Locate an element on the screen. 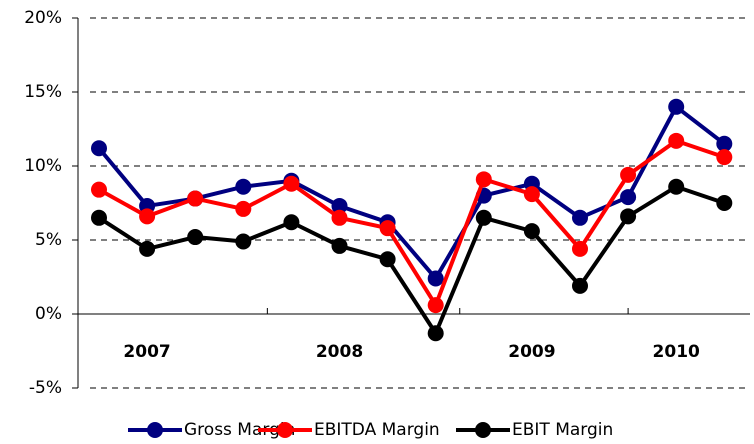 The height and width of the screenshot is (444, 754). y-tick-label: 15% is located at coordinates (43, 92).